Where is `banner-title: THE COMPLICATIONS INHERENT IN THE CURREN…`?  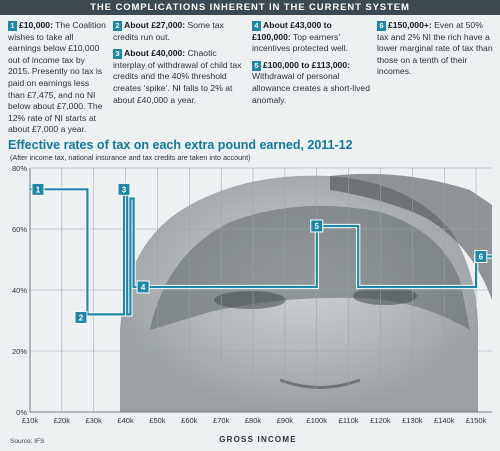
banner-title: THE COMPLICATIONS INHERENT IN THE CURREN… is located at coordinates (250, 7).